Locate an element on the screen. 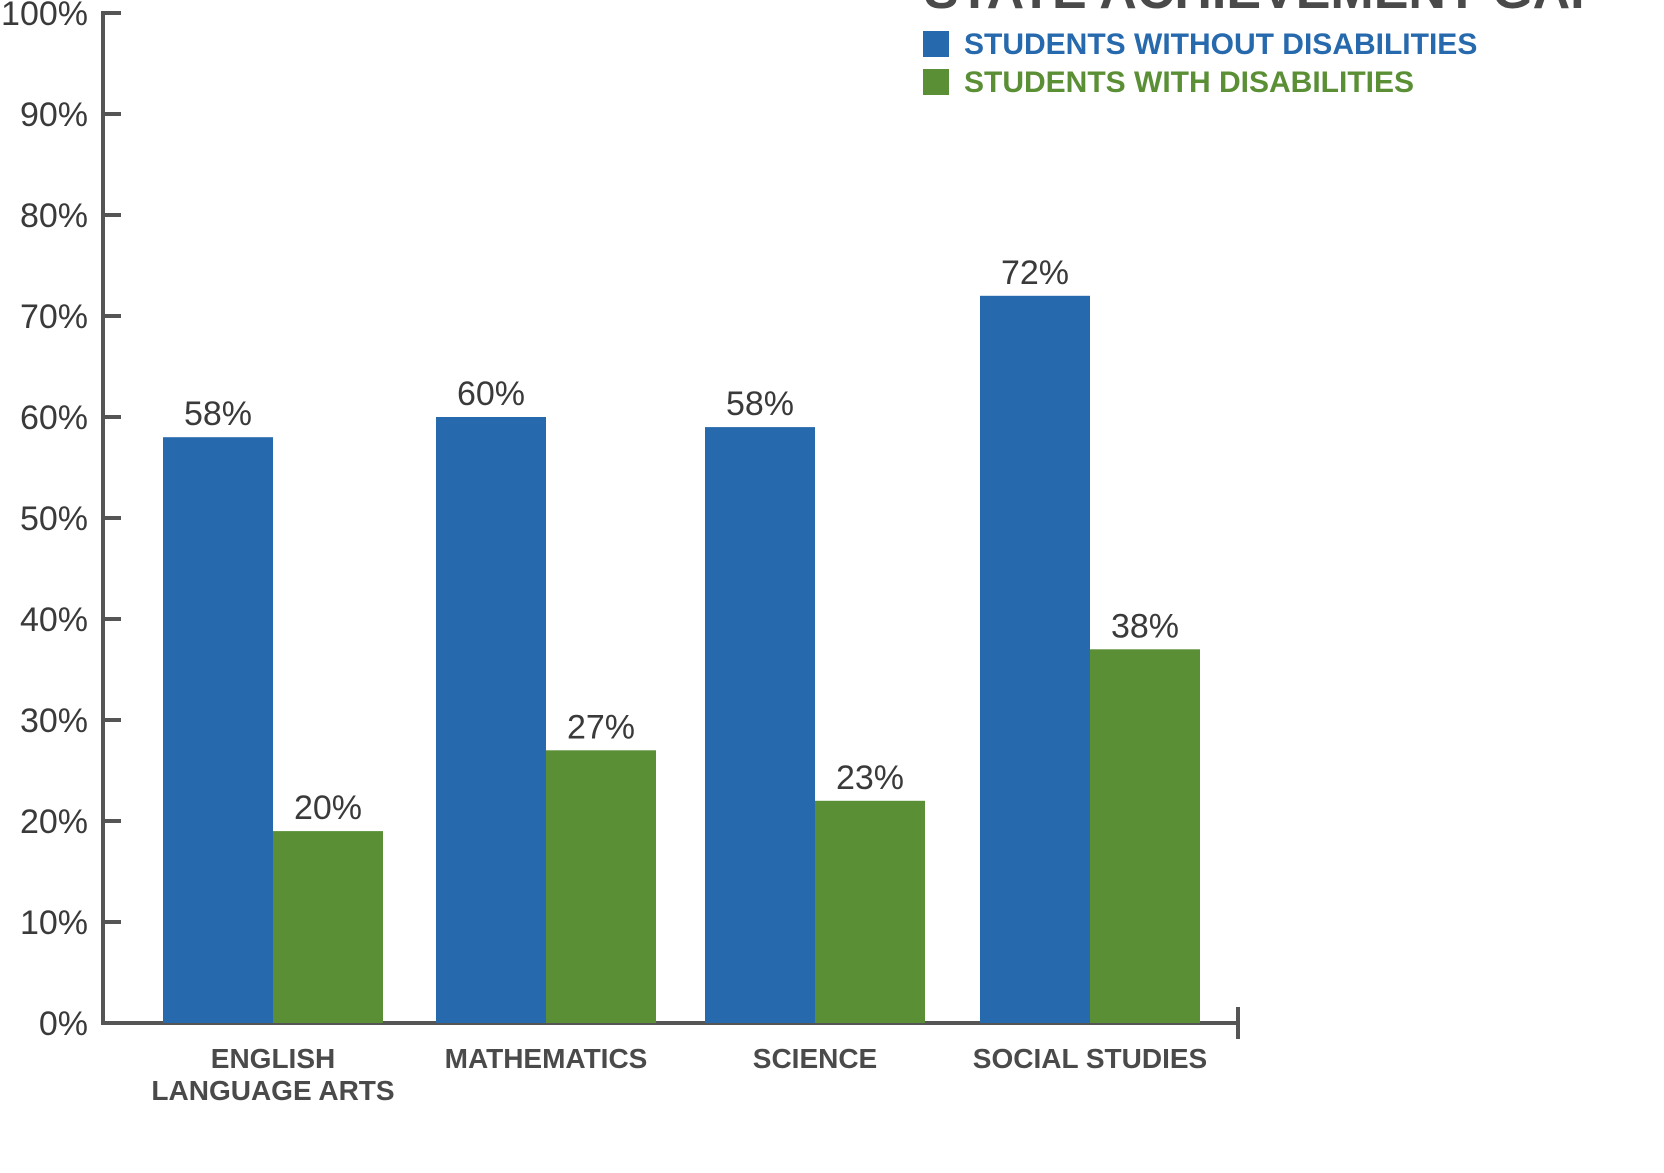  legend-label: STUDENTS WITHOUT DISABILITIES is located at coordinates (1220, 44).